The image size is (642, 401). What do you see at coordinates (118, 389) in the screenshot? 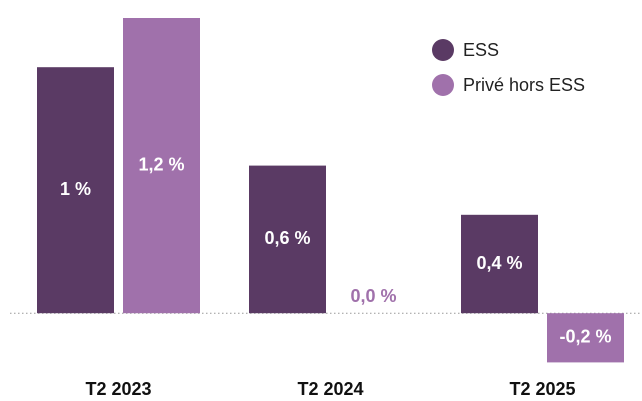
I see `x-tick-label: T2 2023` at bounding box center [118, 389].